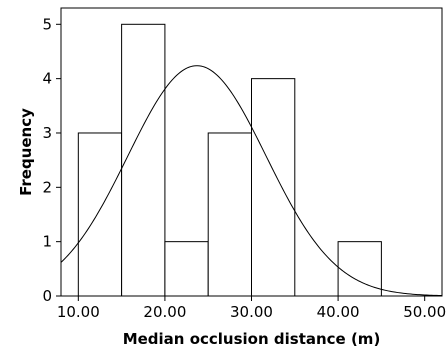  Describe the element at coordinates (47, 133) in the screenshot. I see `y-tick-label-3: 3` at that location.